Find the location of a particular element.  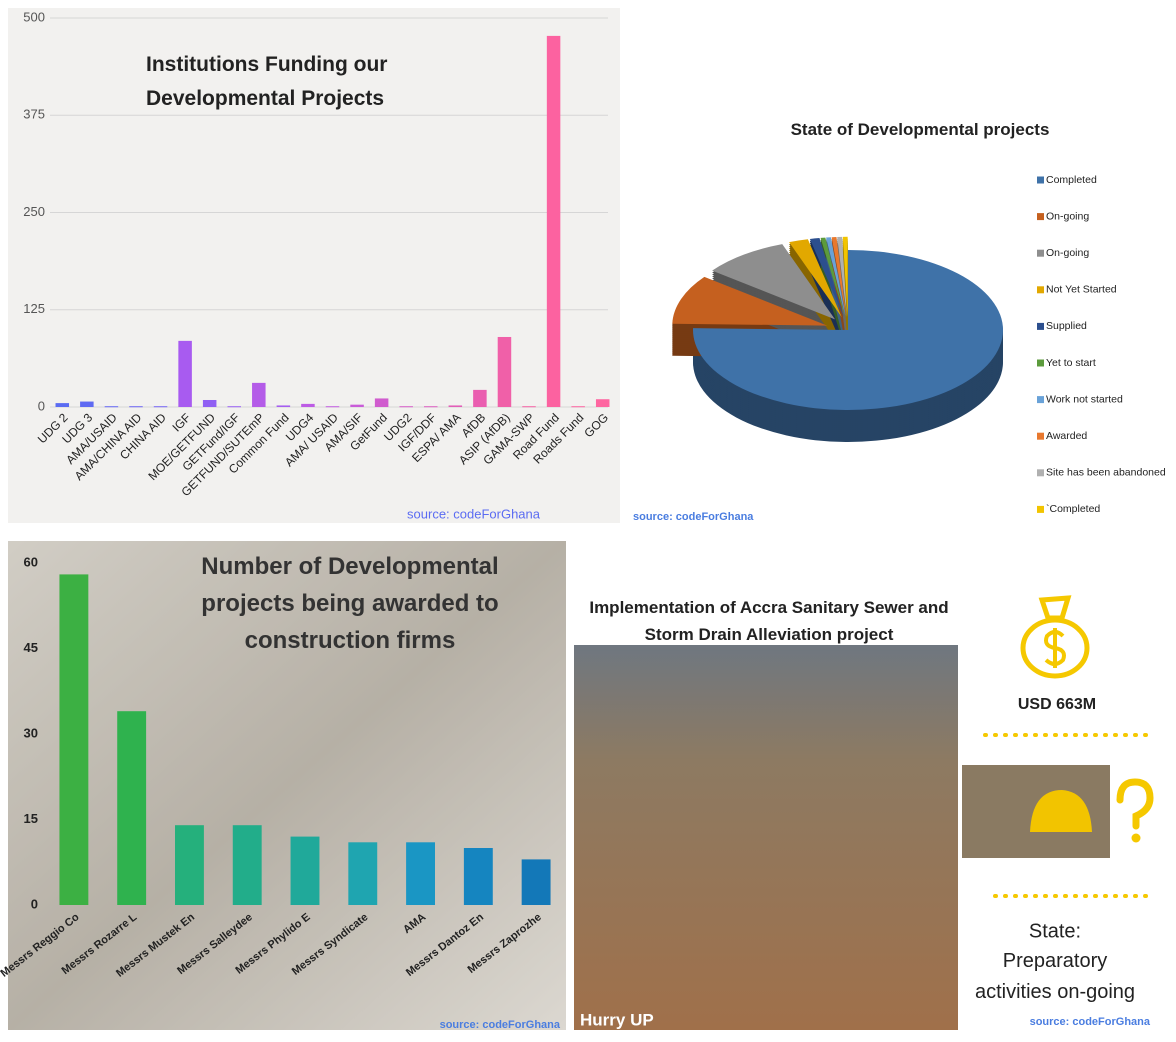

y-tick-label: 30 is located at coordinates (31, 732).